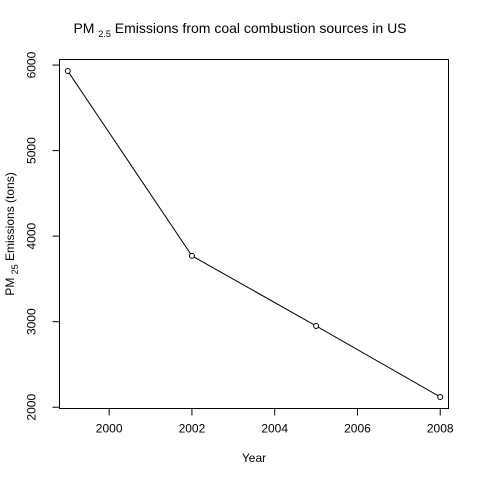 Image resolution: width=480 pixels, height=480 pixels. What do you see at coordinates (254, 458) in the screenshot?
I see `x-axis-title: Year` at bounding box center [254, 458].